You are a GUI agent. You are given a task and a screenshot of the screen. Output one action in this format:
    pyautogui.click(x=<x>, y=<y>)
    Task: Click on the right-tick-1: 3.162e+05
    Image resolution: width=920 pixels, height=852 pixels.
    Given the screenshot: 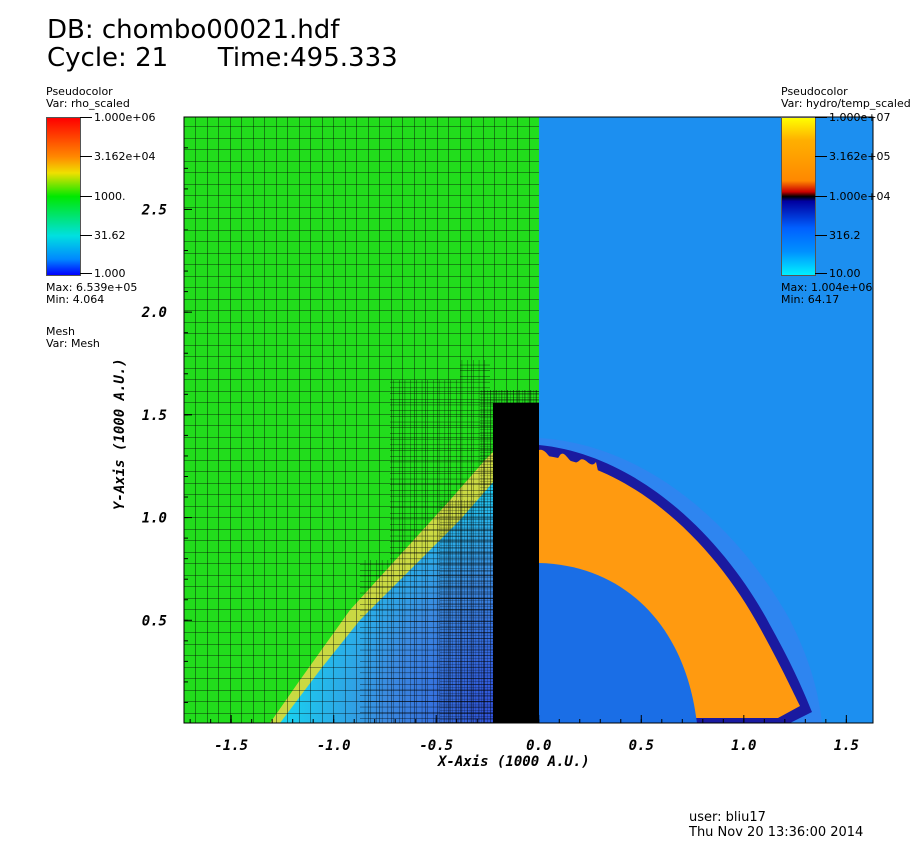 What is the action you would take?
    pyautogui.click(x=860, y=156)
    